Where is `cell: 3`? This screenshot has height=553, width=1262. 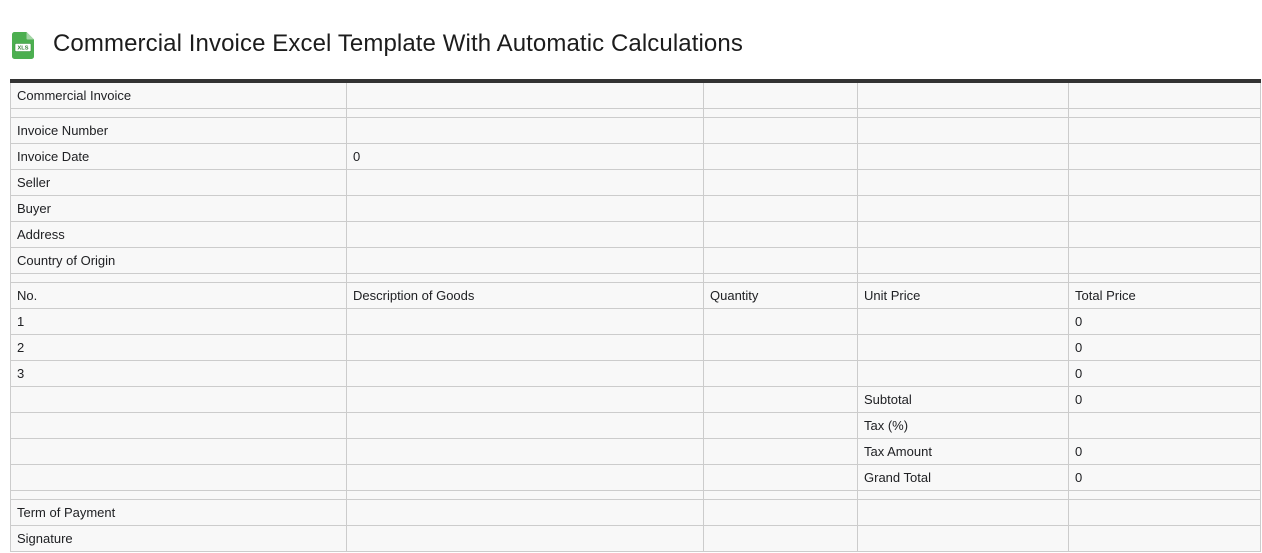
cell: 3 is located at coordinates (178, 373).